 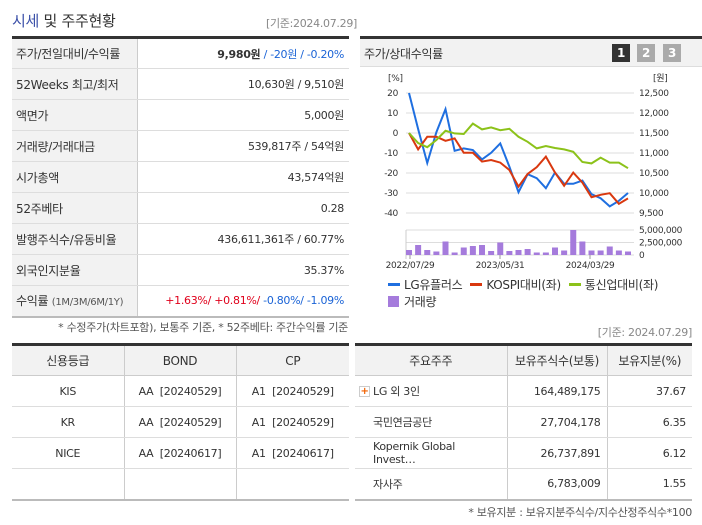 What do you see at coordinates (654, 94) in the screenshot?
I see `y-right-tick: 12,500` at bounding box center [654, 94].